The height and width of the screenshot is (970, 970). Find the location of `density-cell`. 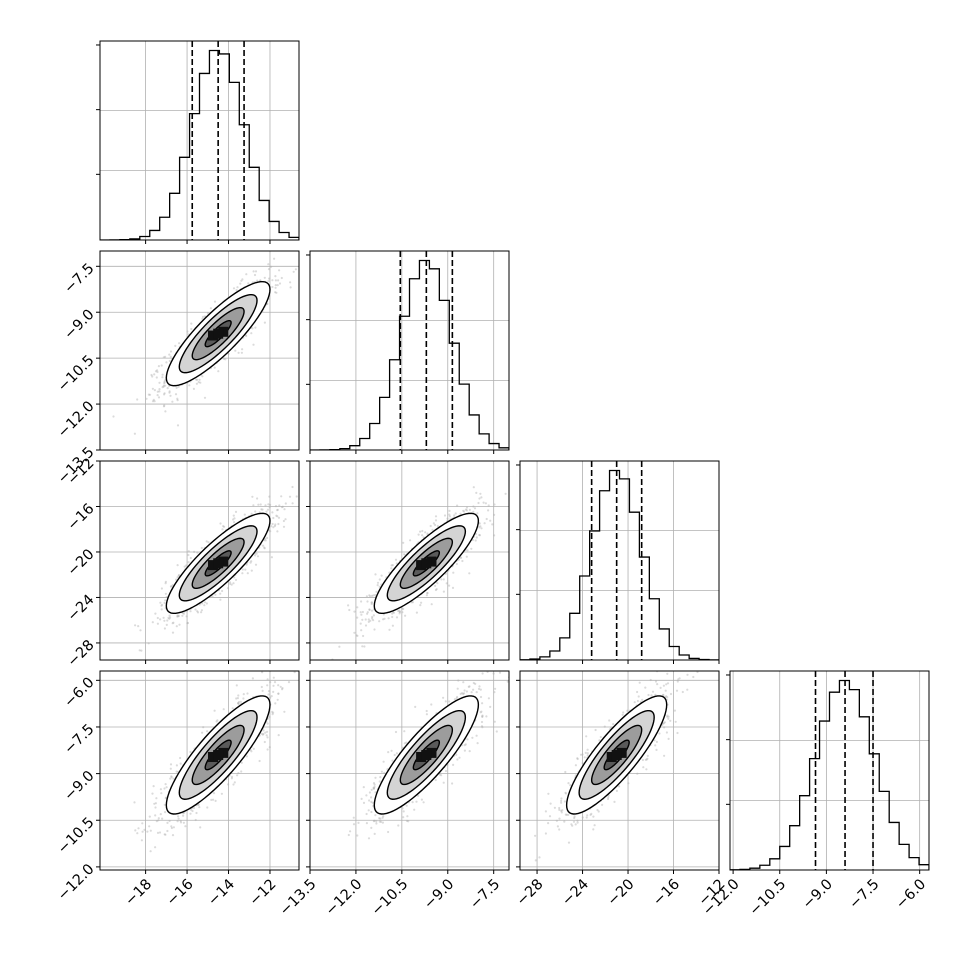

density-cell is located at coordinates (218, 333).